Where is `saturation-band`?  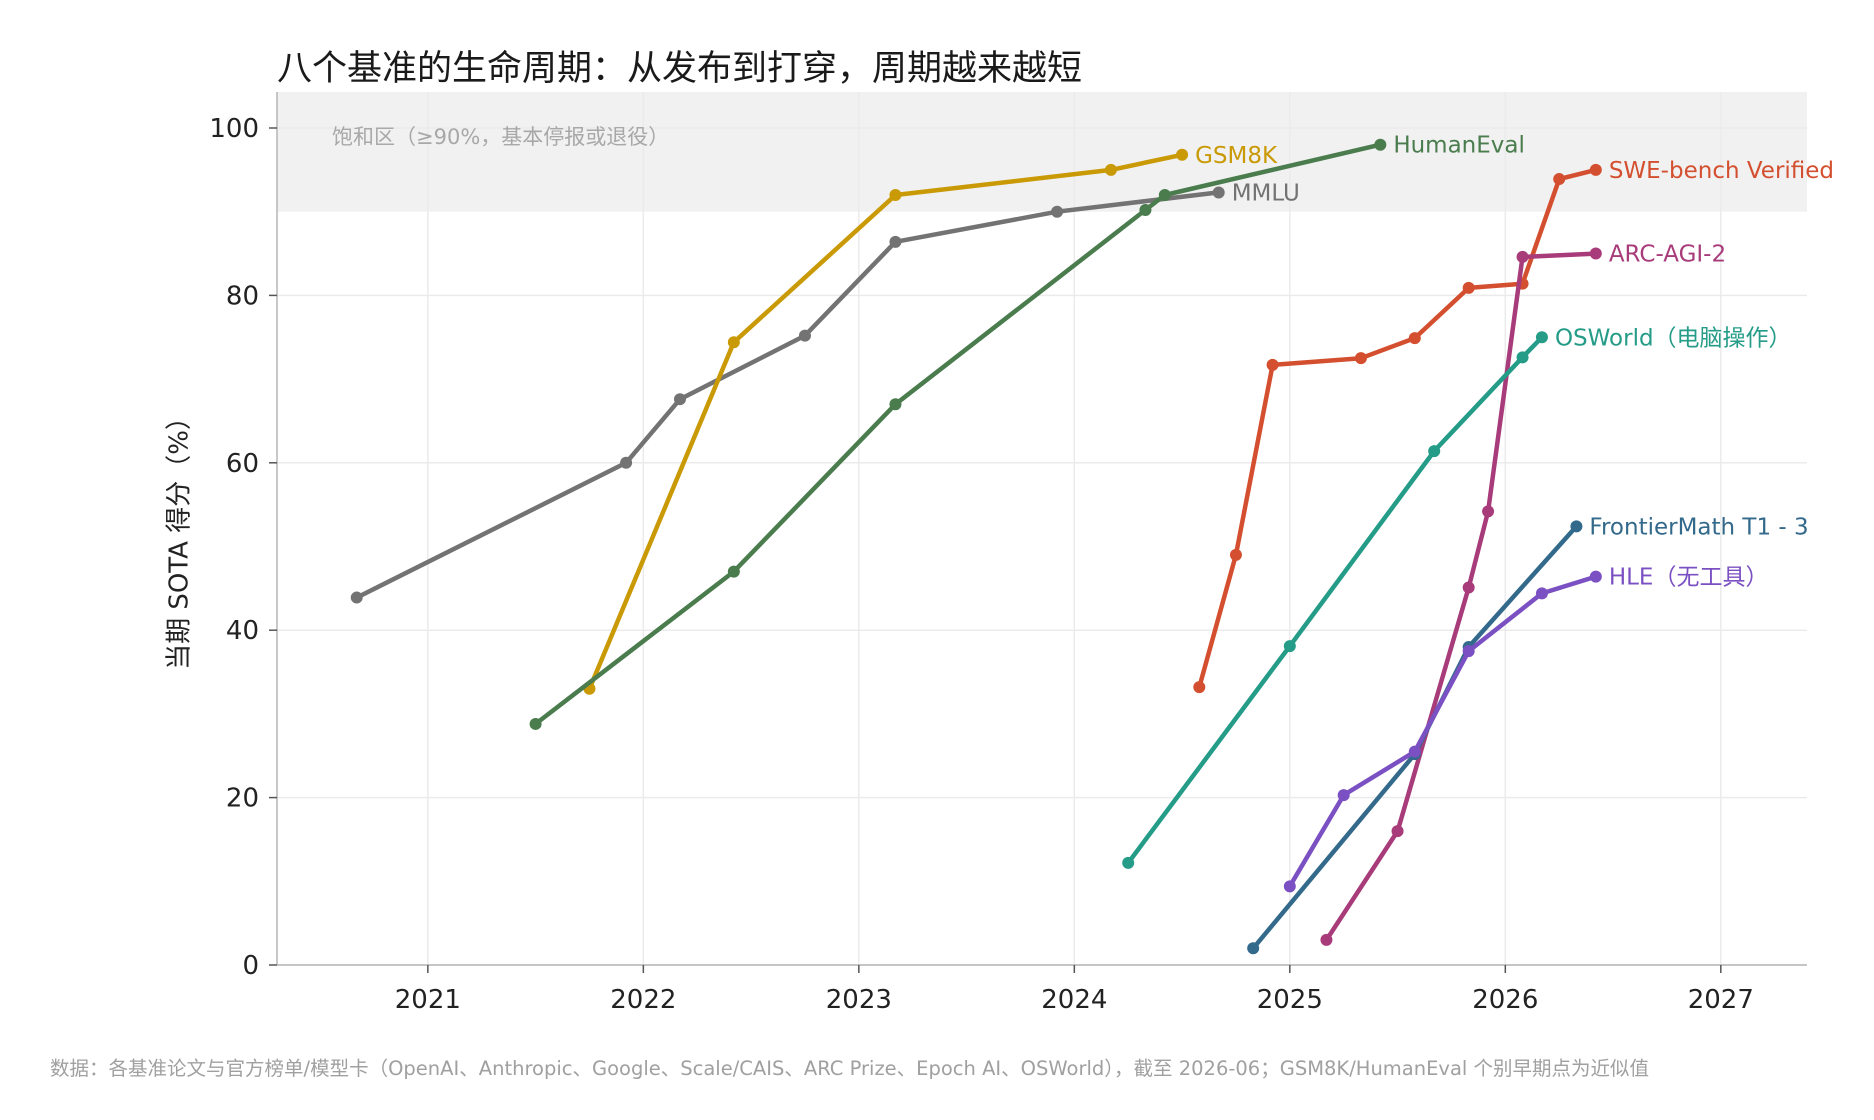 saturation-band is located at coordinates (1042, 152).